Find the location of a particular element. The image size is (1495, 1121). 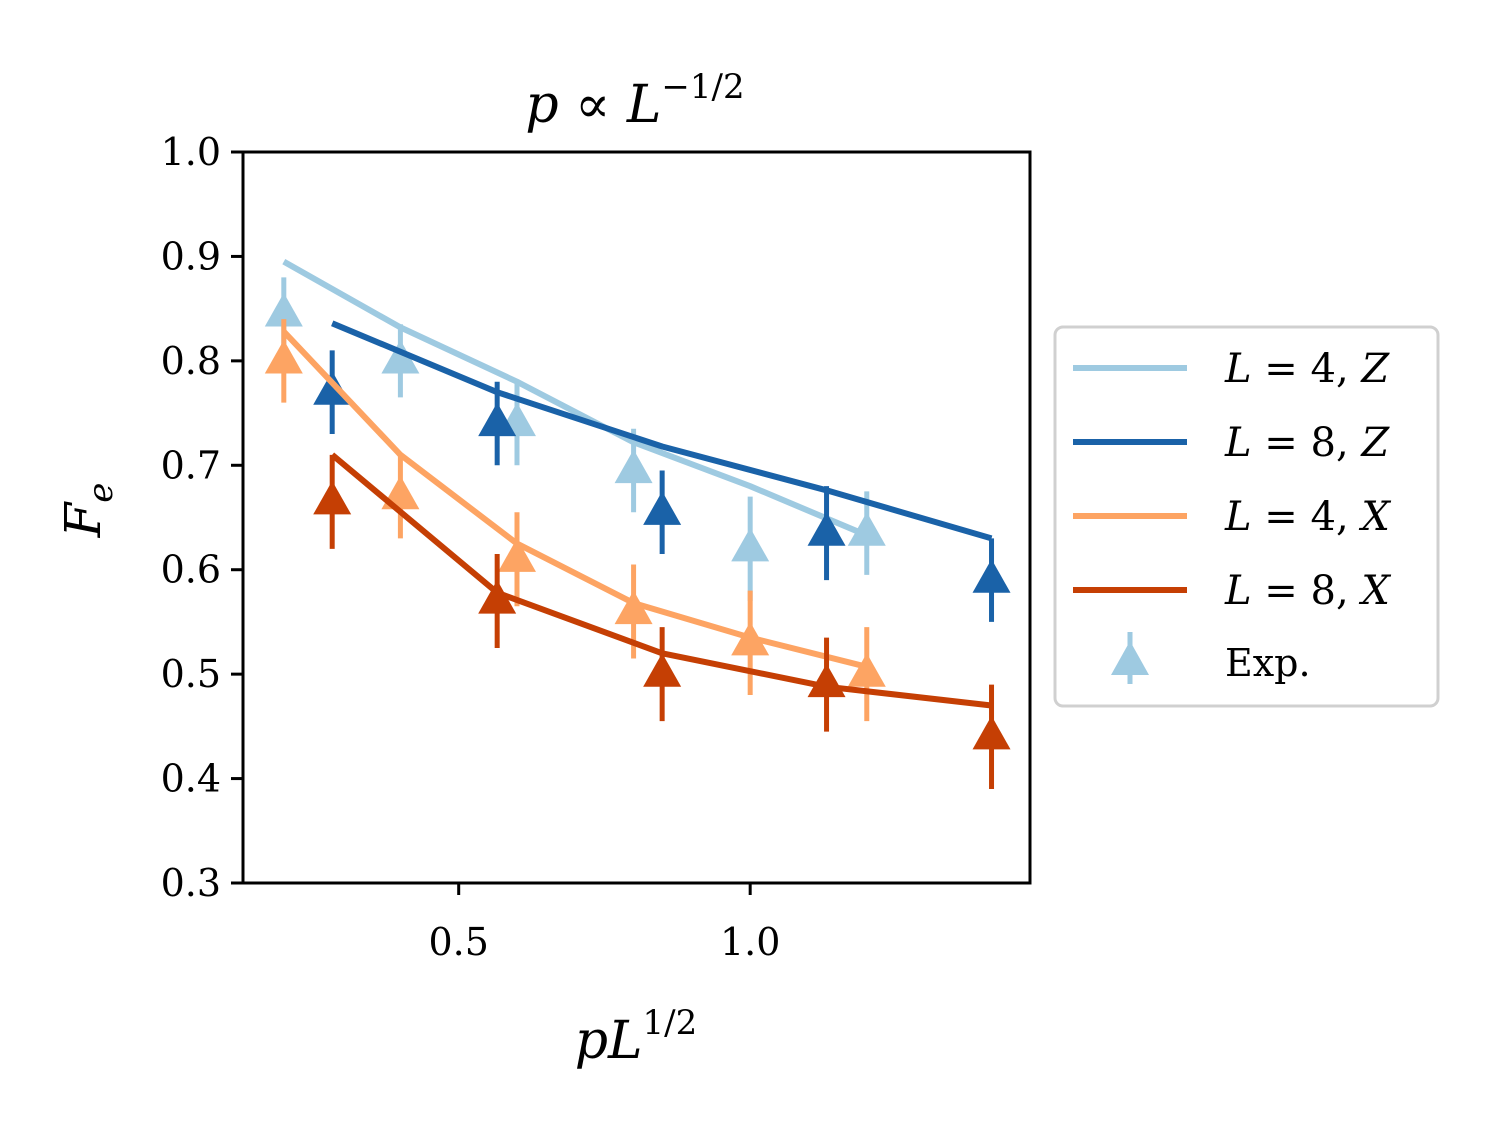

legend-label: L = 8, Z is located at coordinates (1307, 443).